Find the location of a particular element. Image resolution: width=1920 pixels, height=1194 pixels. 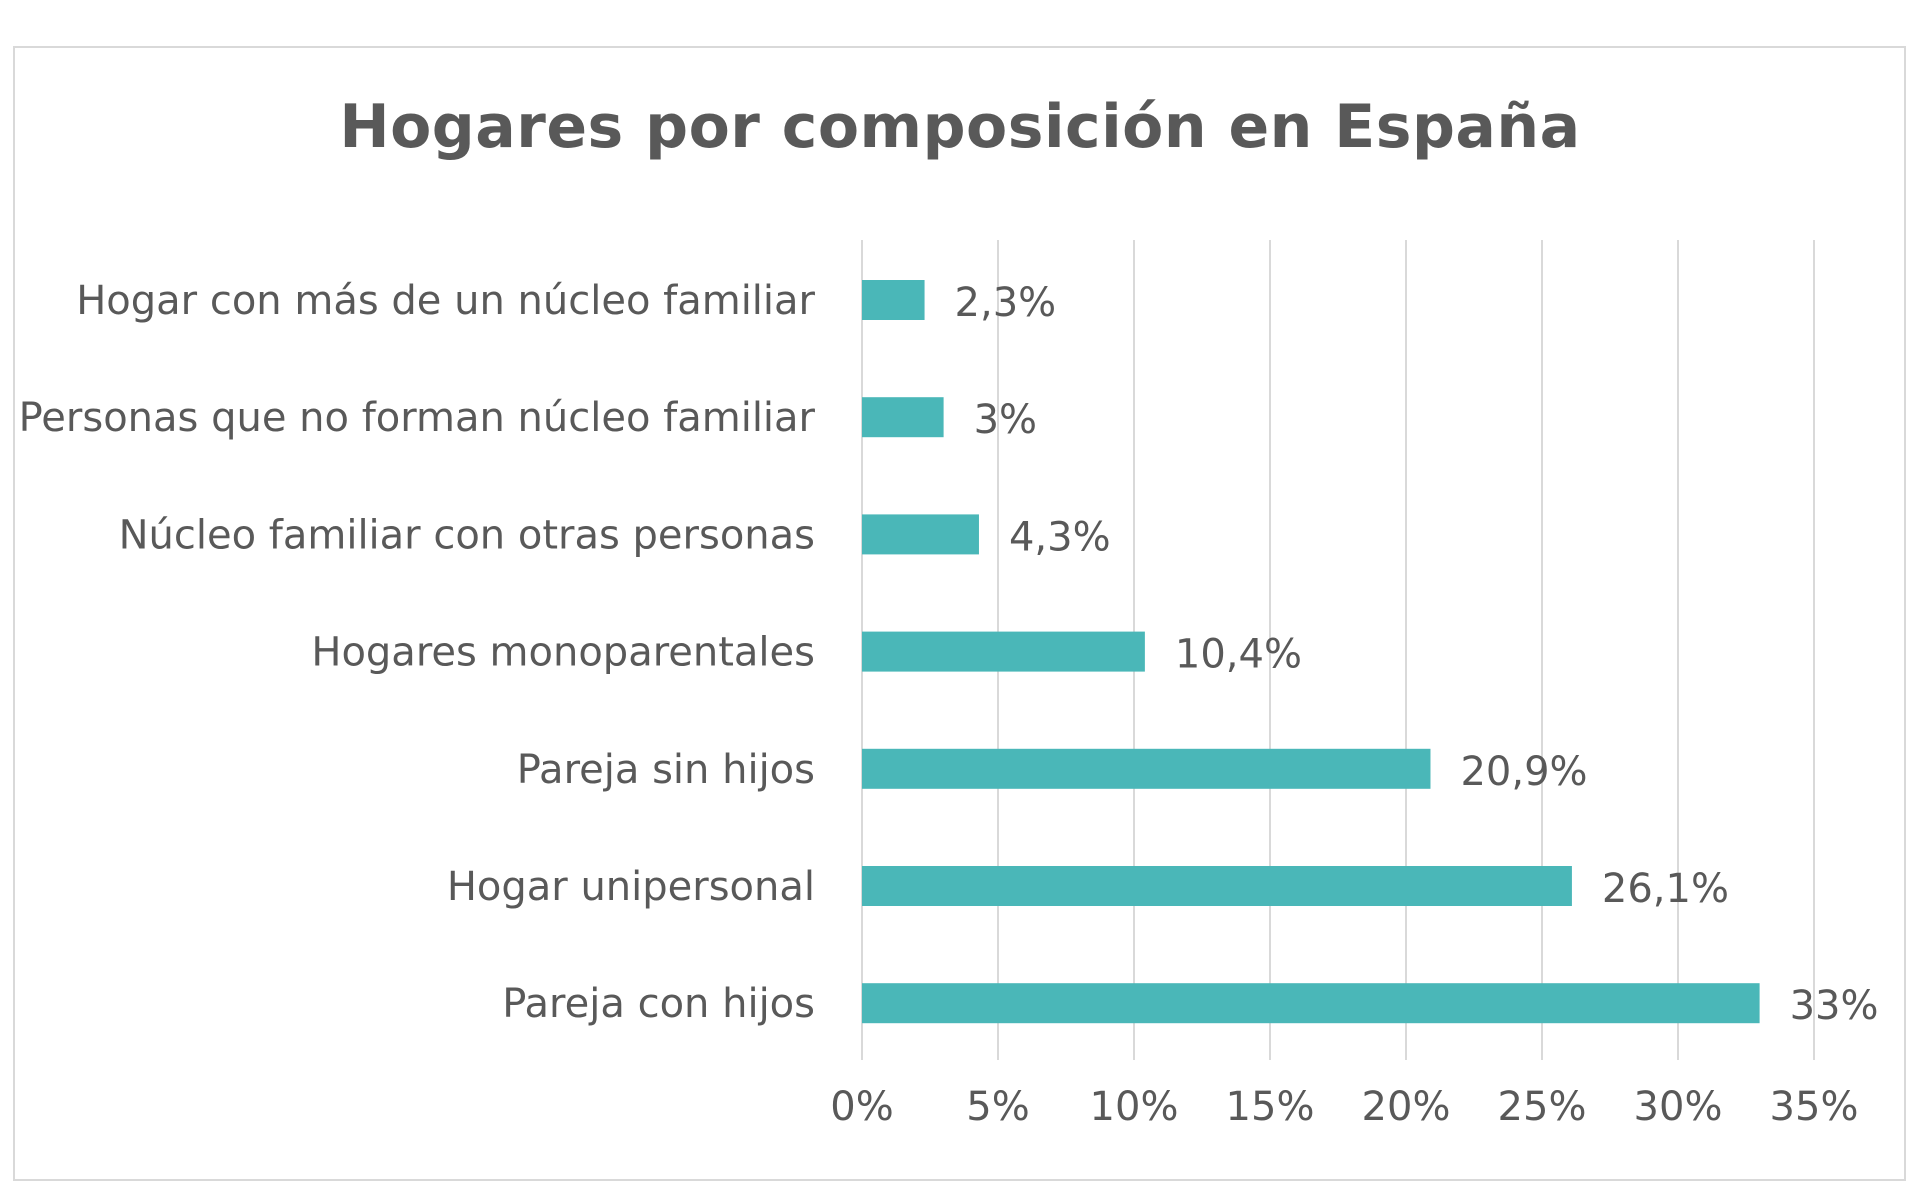

data-label: 26,1% is located at coordinates (1665, 889).